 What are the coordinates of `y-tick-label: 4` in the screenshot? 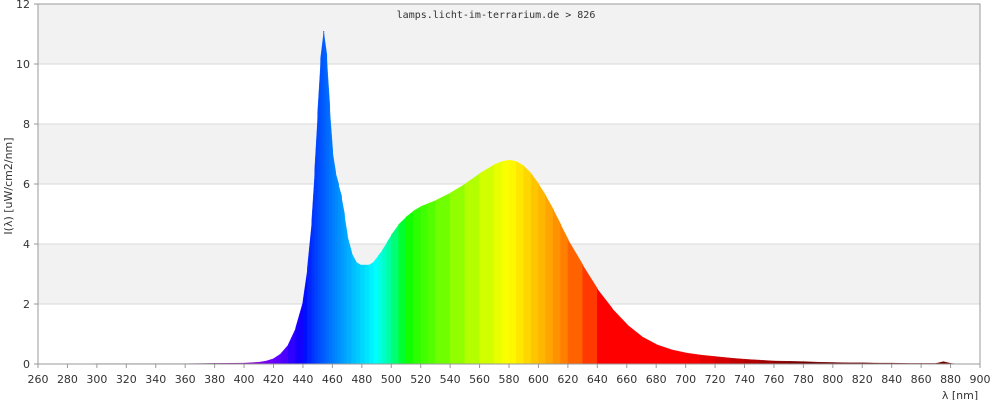 It's located at (26, 244).